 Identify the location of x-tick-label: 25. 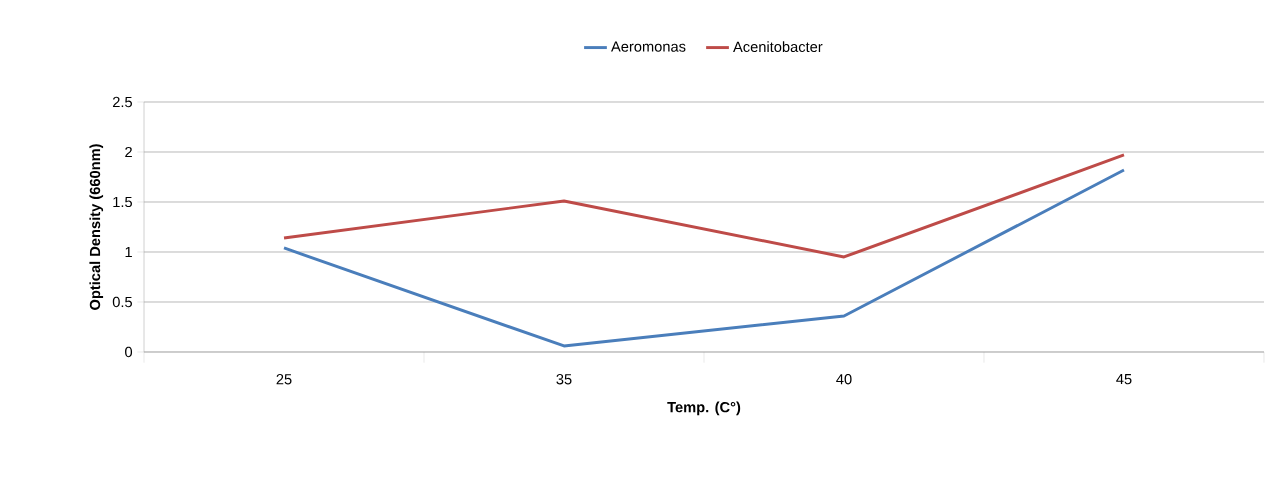
(284, 379).